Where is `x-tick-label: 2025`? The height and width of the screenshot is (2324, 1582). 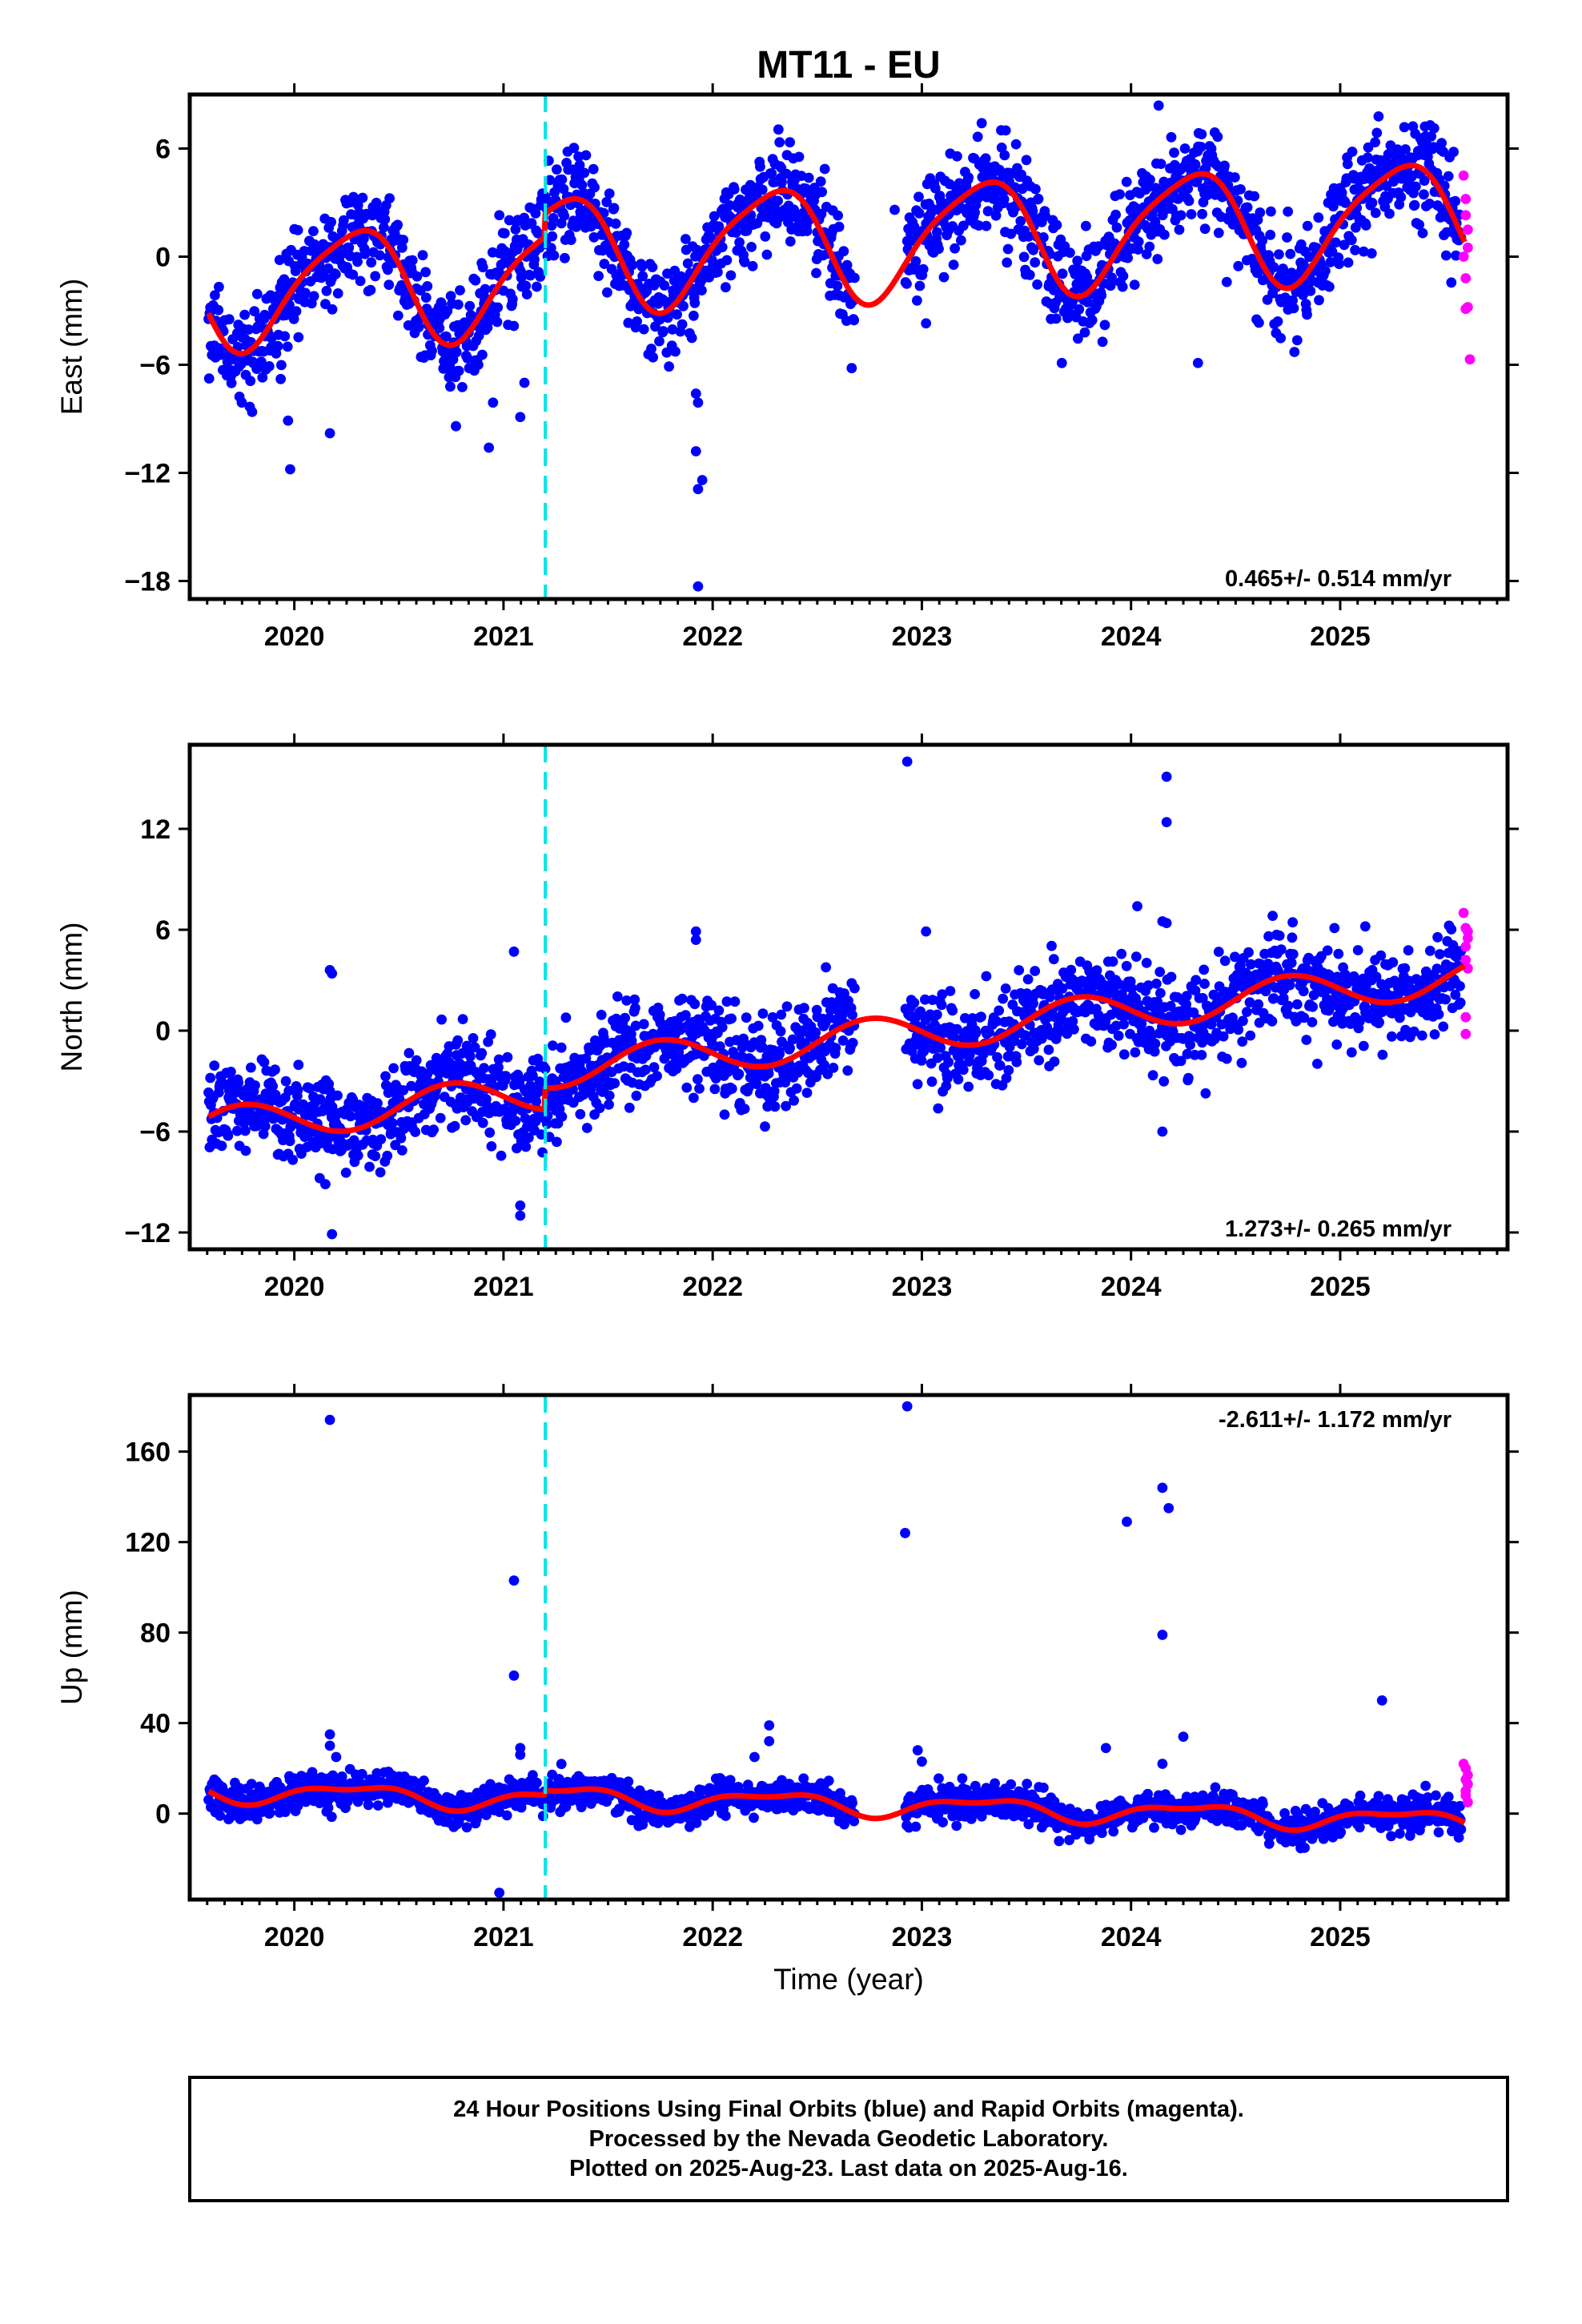
x-tick-label: 2025 is located at coordinates (1340, 636).